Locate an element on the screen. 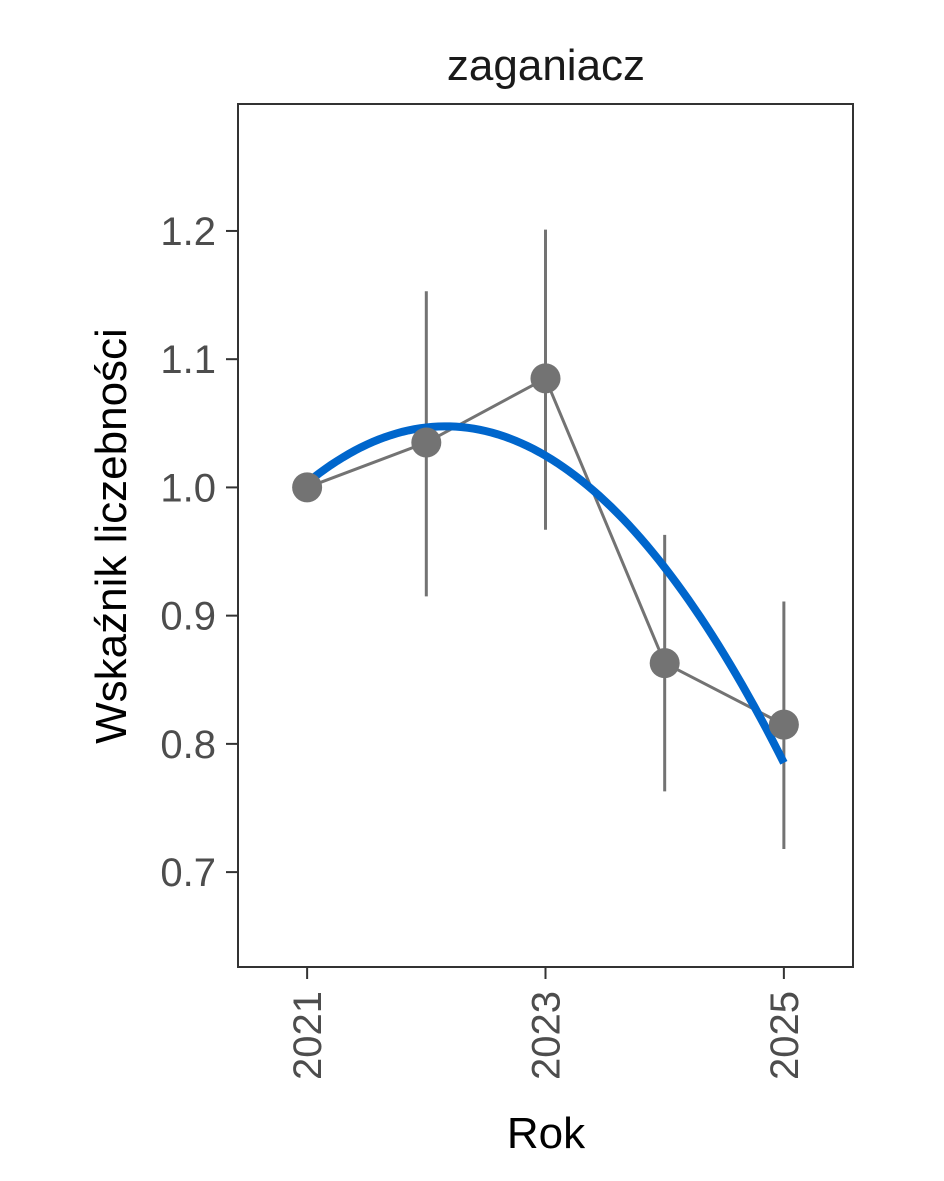 Image resolution: width=944 pixels, height=1181 pixels. y-tick-label: 1.1 is located at coordinates (188, 360).